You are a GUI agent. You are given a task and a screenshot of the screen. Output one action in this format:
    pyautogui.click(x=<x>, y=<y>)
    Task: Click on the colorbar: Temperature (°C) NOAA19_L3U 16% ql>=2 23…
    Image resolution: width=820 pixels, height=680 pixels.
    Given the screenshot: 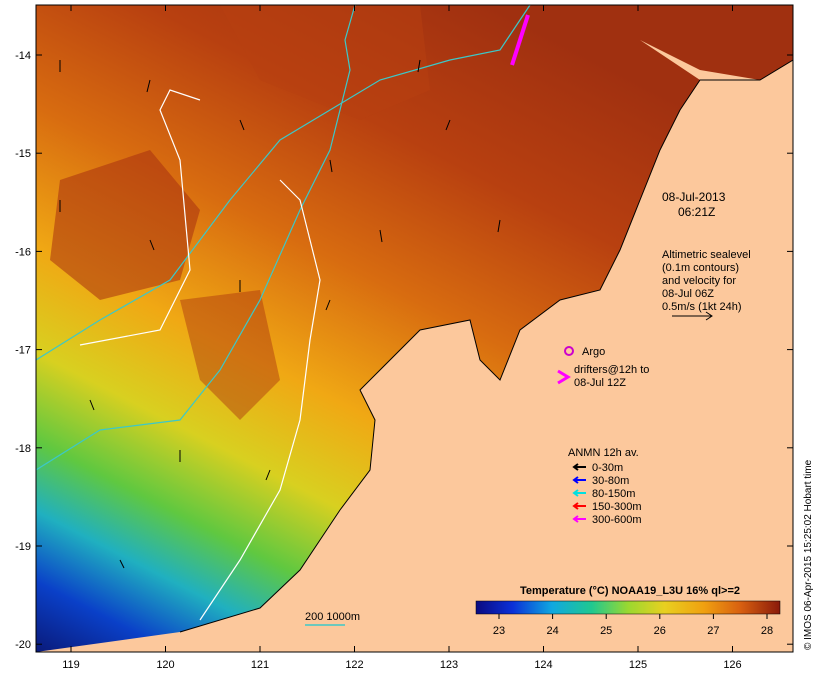 What is the action you would take?
    pyautogui.click(x=628, y=611)
    